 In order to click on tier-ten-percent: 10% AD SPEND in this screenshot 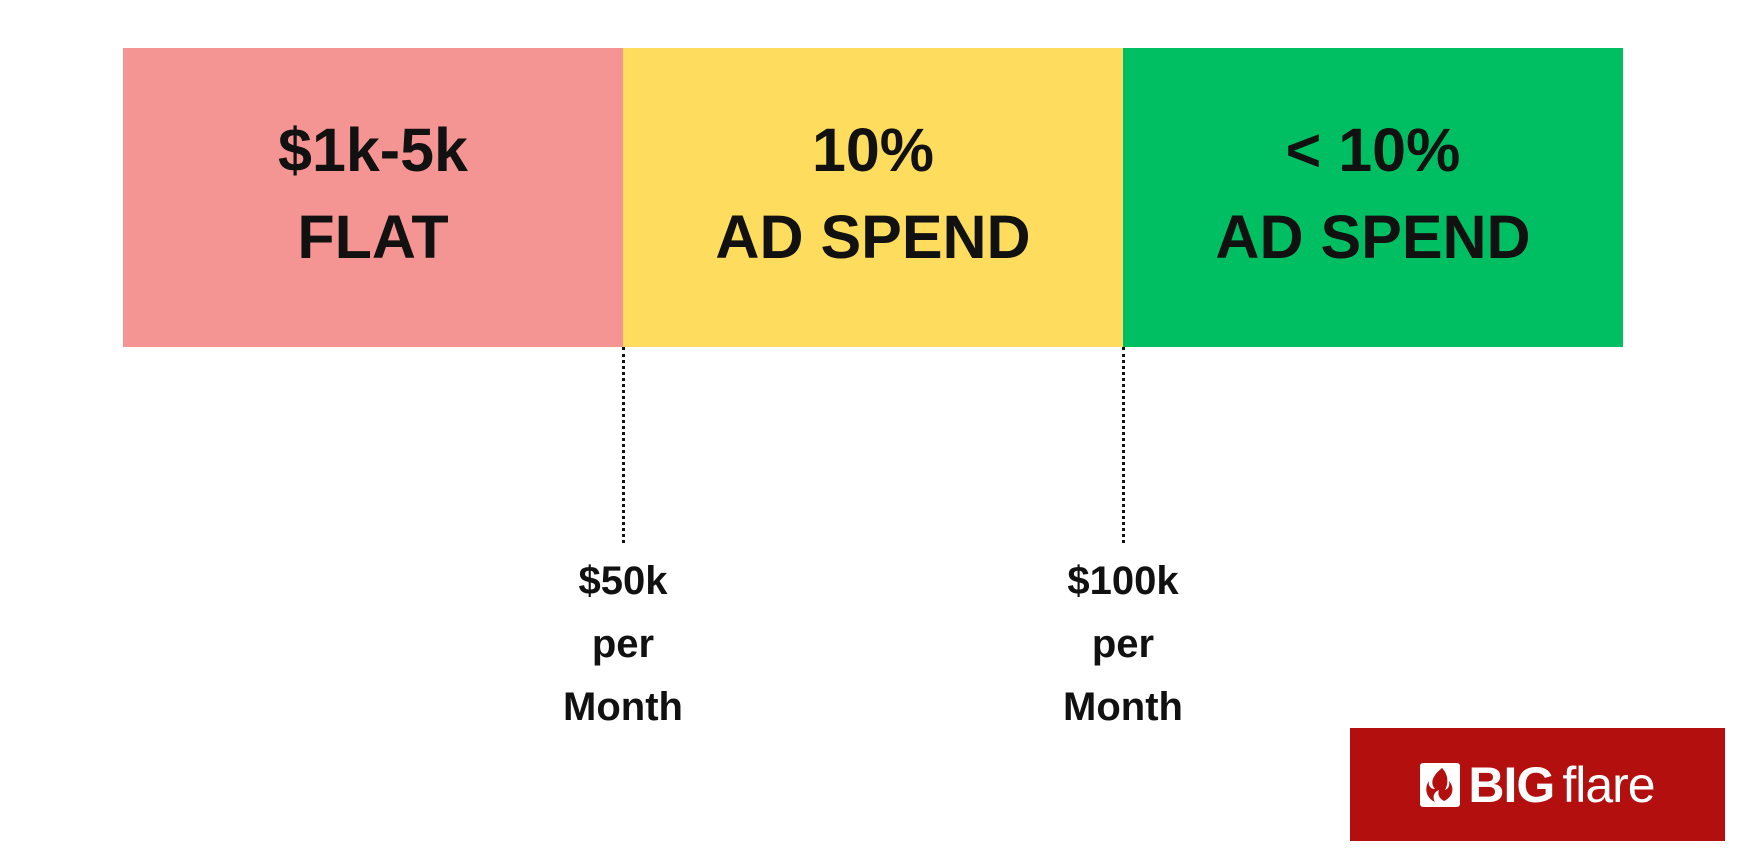, I will do `click(873, 197)`.